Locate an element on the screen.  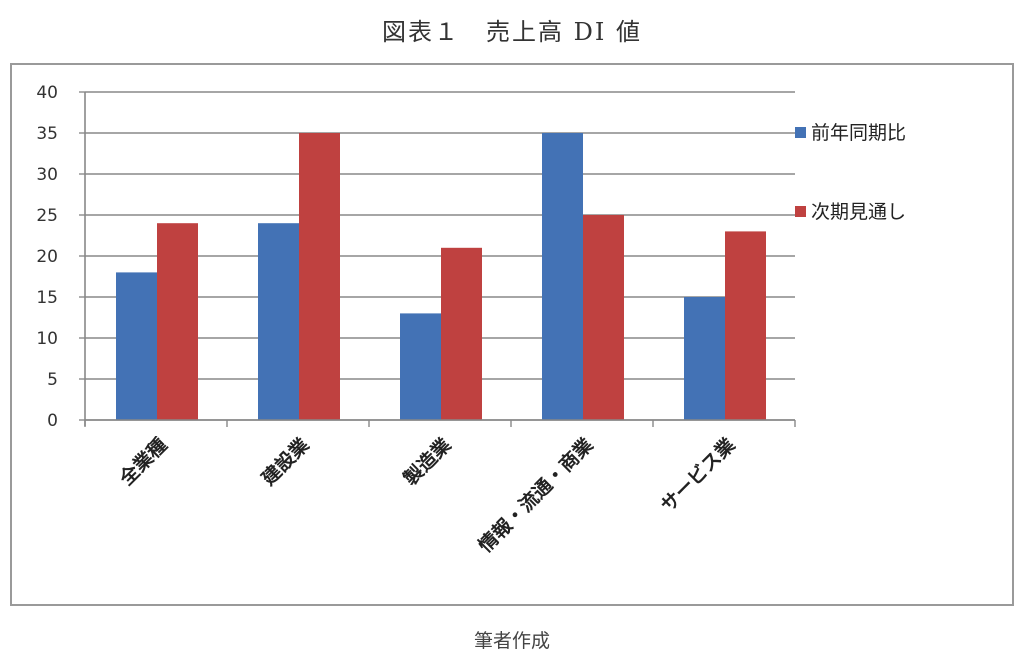
y-tick-label: 20 is located at coordinates (47, 257).